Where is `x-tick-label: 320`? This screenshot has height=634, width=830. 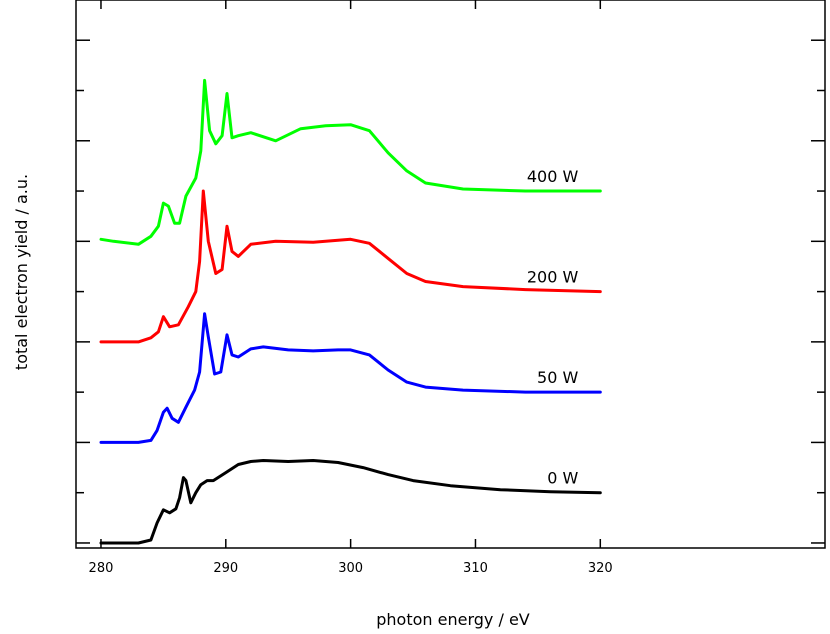
x-tick-label: 320 is located at coordinates (600, 568).